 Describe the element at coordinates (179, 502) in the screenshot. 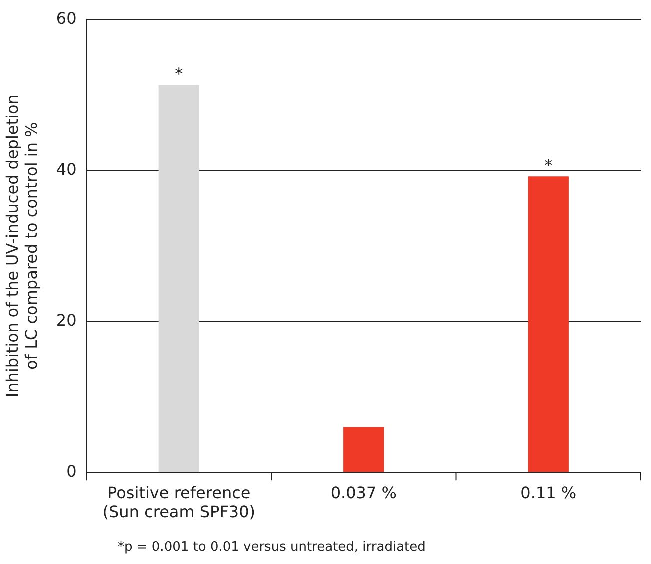

I see `x-tick-label: Positive reference (Sun cream SPF30)` at that location.